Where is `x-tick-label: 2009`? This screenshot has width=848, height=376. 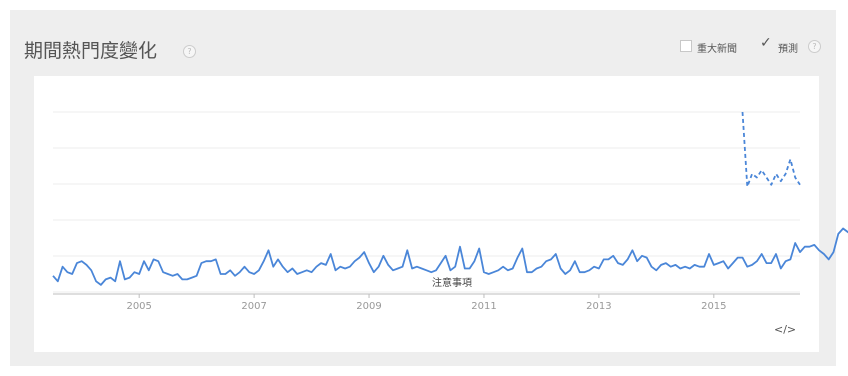 x-tick-label: 2009 is located at coordinates (368, 306).